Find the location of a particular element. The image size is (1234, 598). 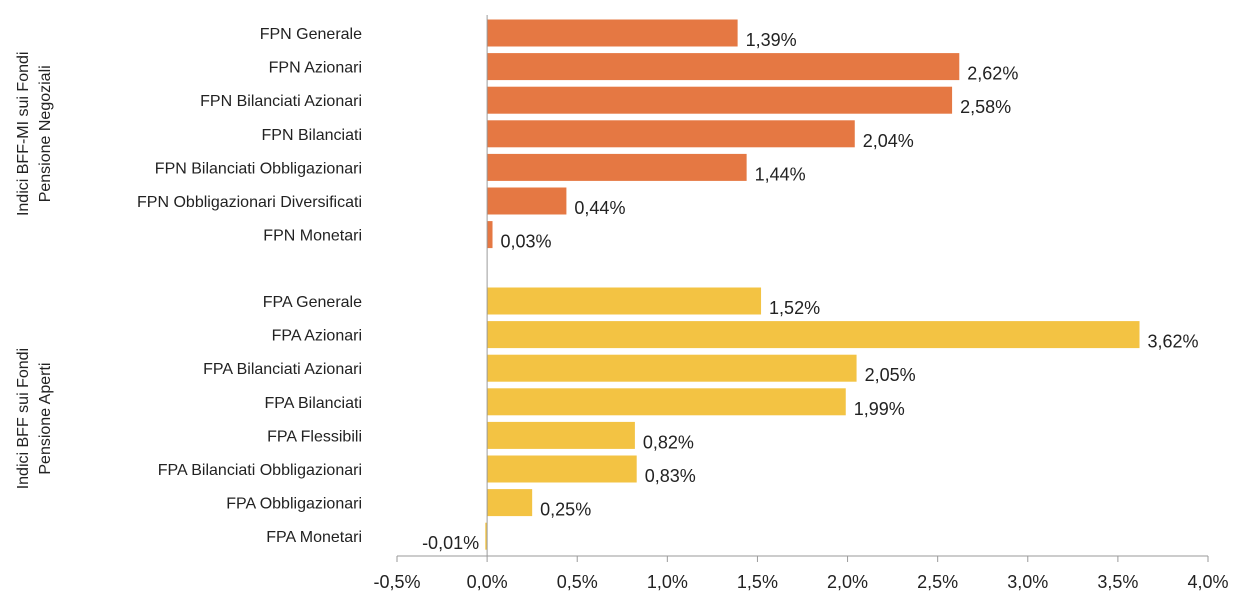

value-label: 1,39% is located at coordinates (771, 40).